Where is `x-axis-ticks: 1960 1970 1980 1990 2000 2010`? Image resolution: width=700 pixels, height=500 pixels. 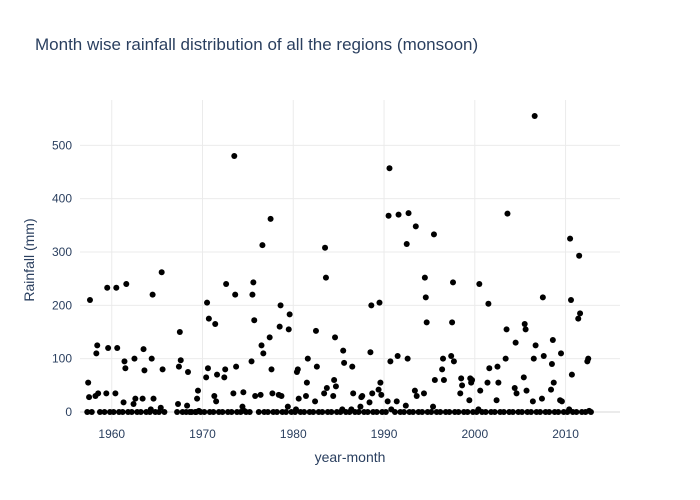
x-axis-ticks: 1960 1970 1980 1990 2000 2010 is located at coordinates (338, 434).